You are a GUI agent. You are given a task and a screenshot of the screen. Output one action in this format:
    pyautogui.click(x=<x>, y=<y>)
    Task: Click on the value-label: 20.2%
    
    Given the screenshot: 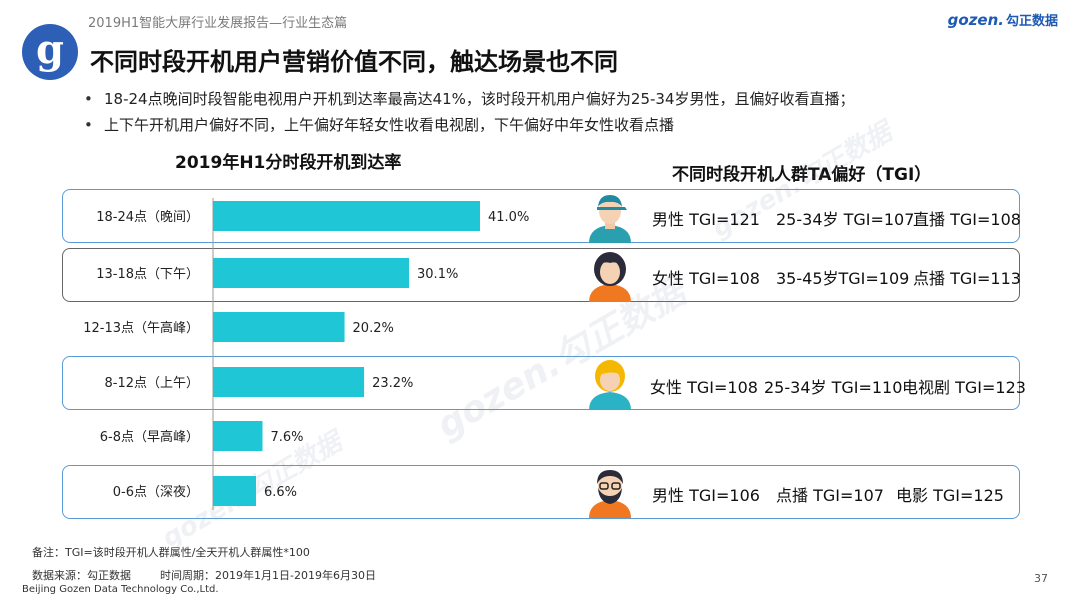 What is the action you would take?
    pyautogui.click(x=373, y=328)
    